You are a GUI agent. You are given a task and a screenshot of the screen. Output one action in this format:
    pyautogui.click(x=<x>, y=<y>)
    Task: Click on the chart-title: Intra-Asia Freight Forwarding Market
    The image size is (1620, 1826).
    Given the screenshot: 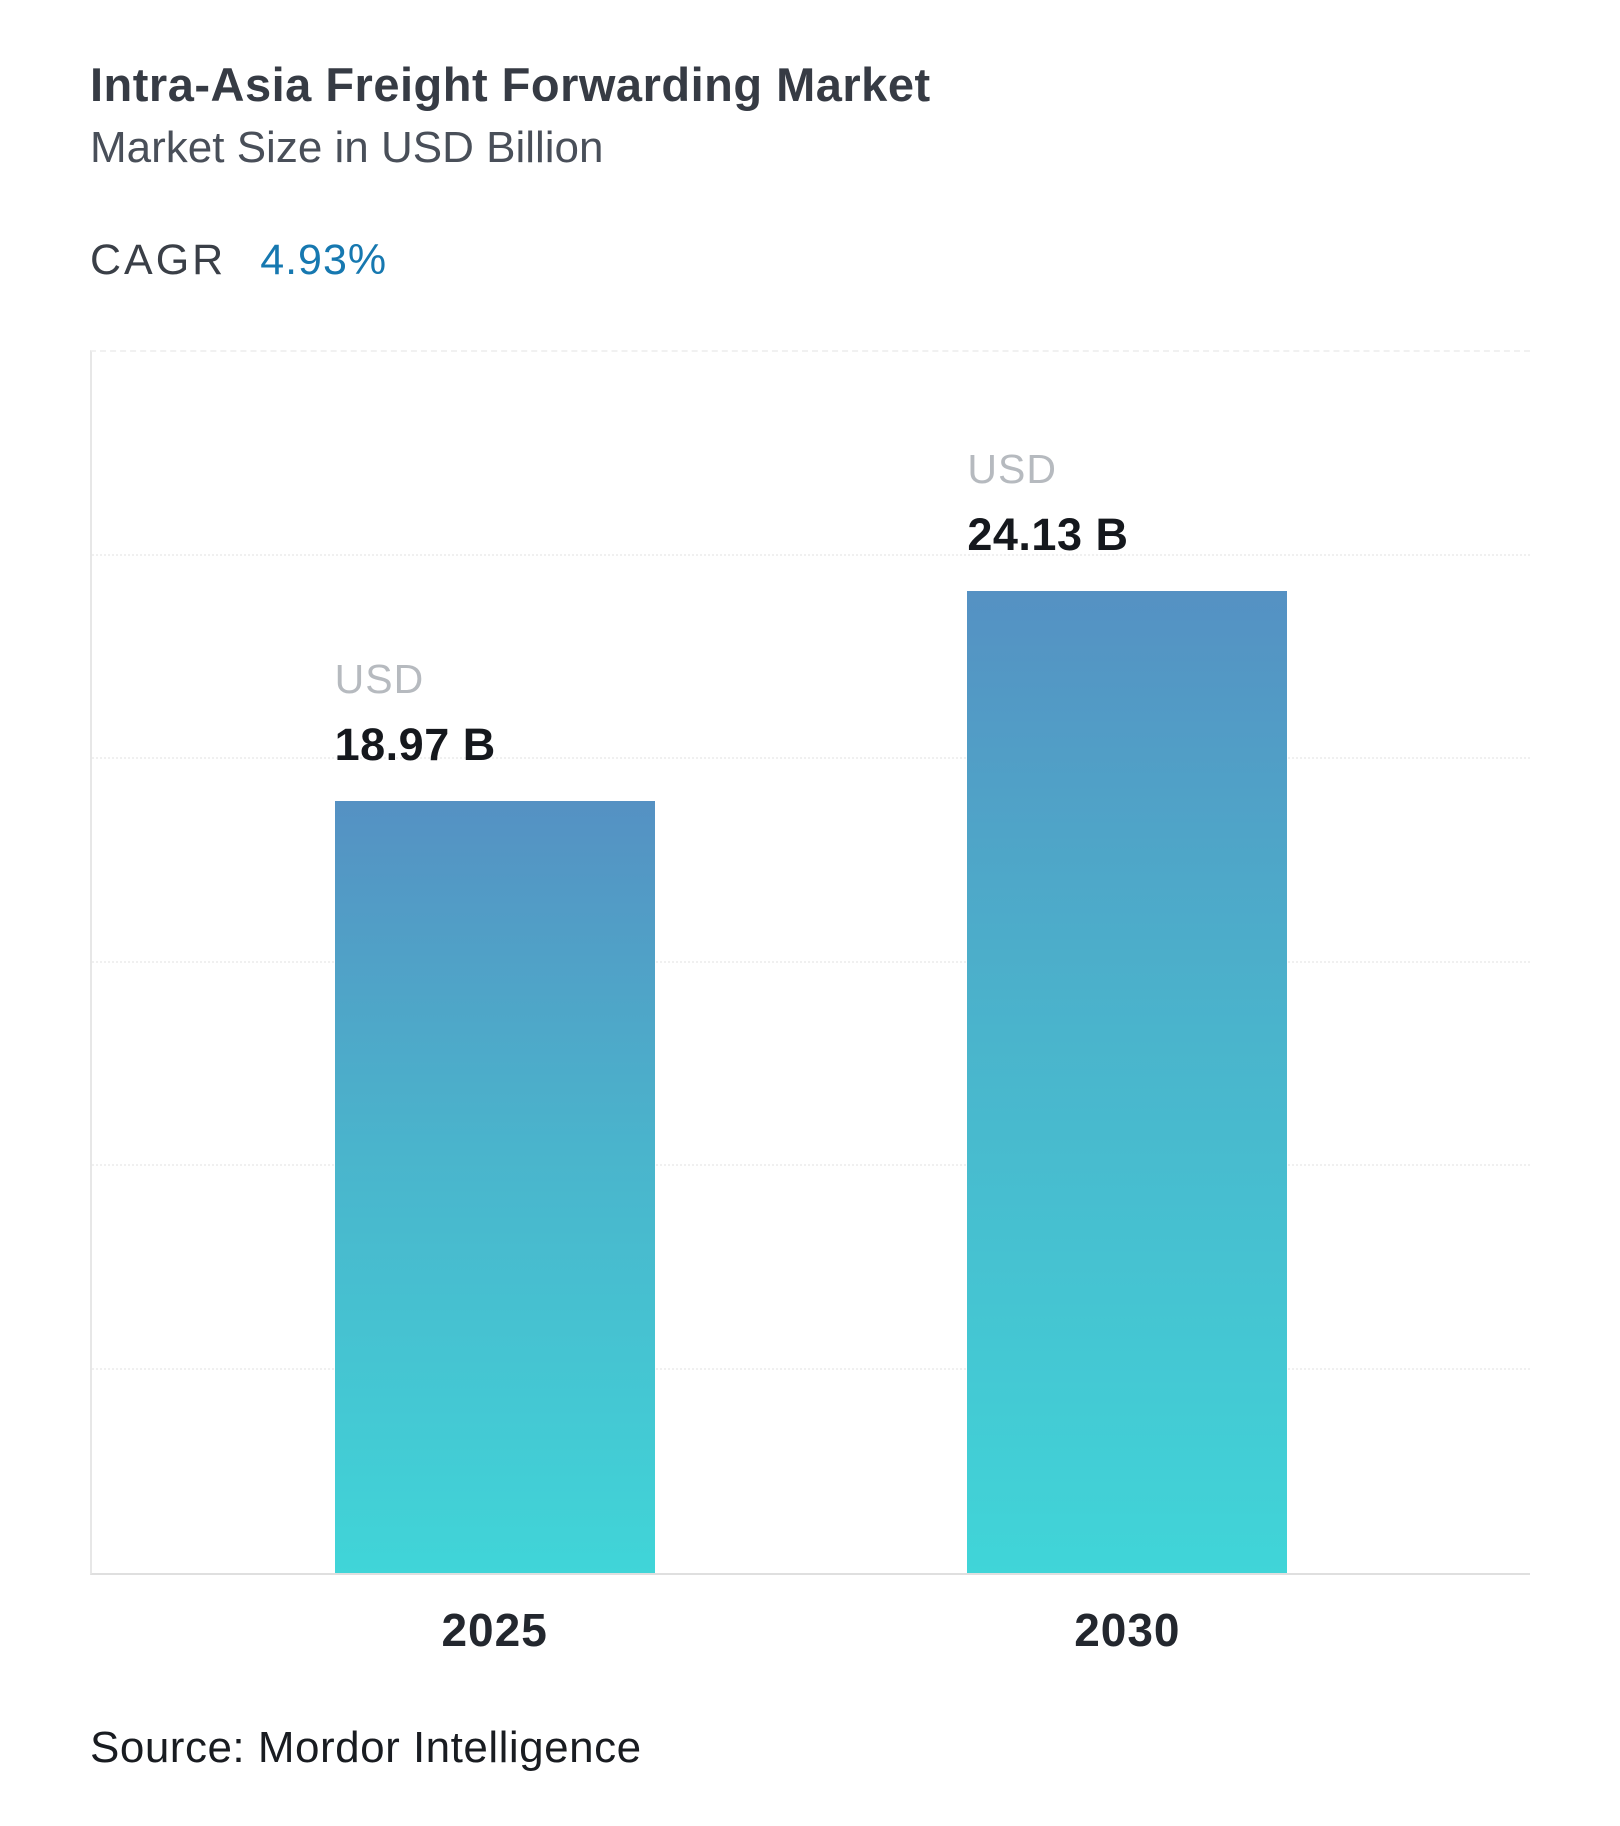 What is the action you would take?
    pyautogui.click(x=510, y=84)
    